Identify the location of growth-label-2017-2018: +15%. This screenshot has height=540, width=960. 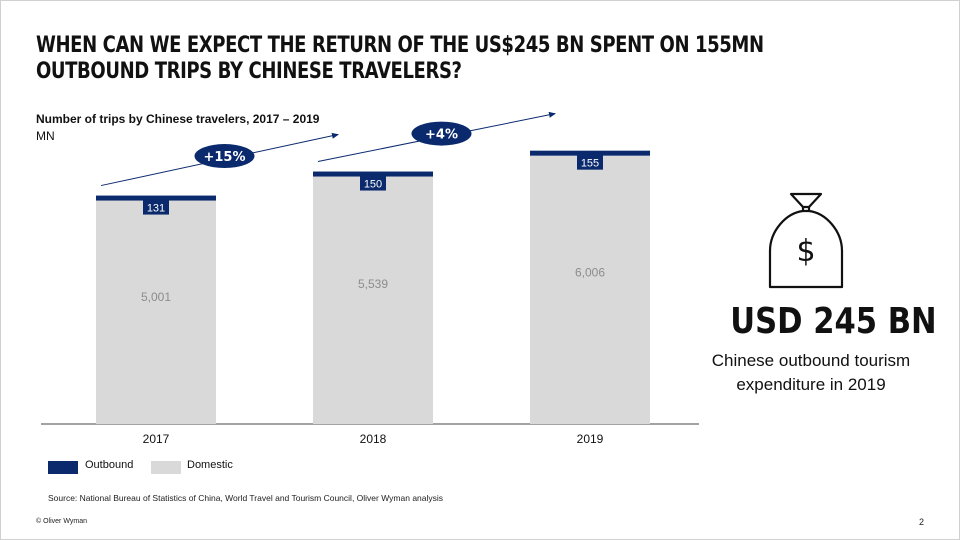
(224, 157).